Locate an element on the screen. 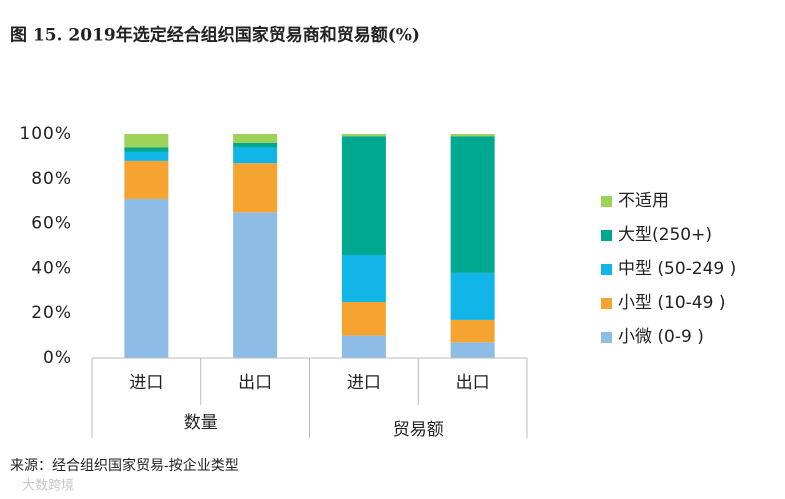 The width and height of the screenshot is (785, 499). y-tick-label: 60% is located at coordinates (51, 224).